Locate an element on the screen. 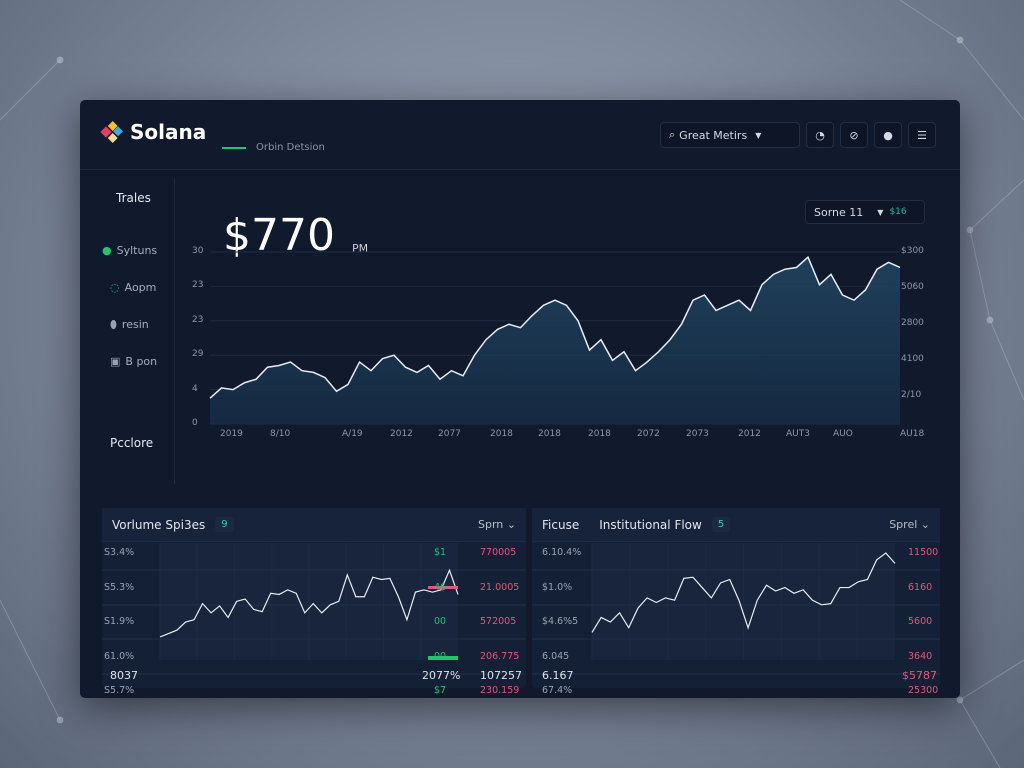 This screenshot has width=1024, height=768. row-label-left: $1.0% is located at coordinates (557, 587).